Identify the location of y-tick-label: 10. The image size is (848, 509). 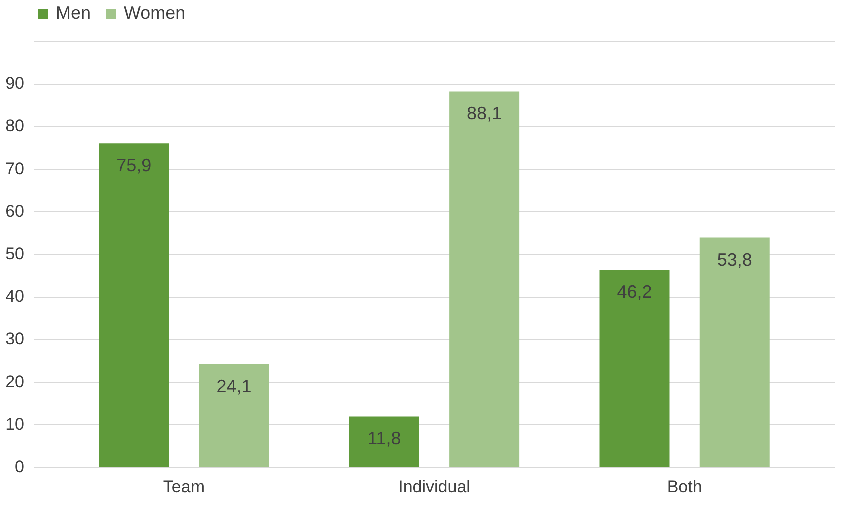
(15, 424).